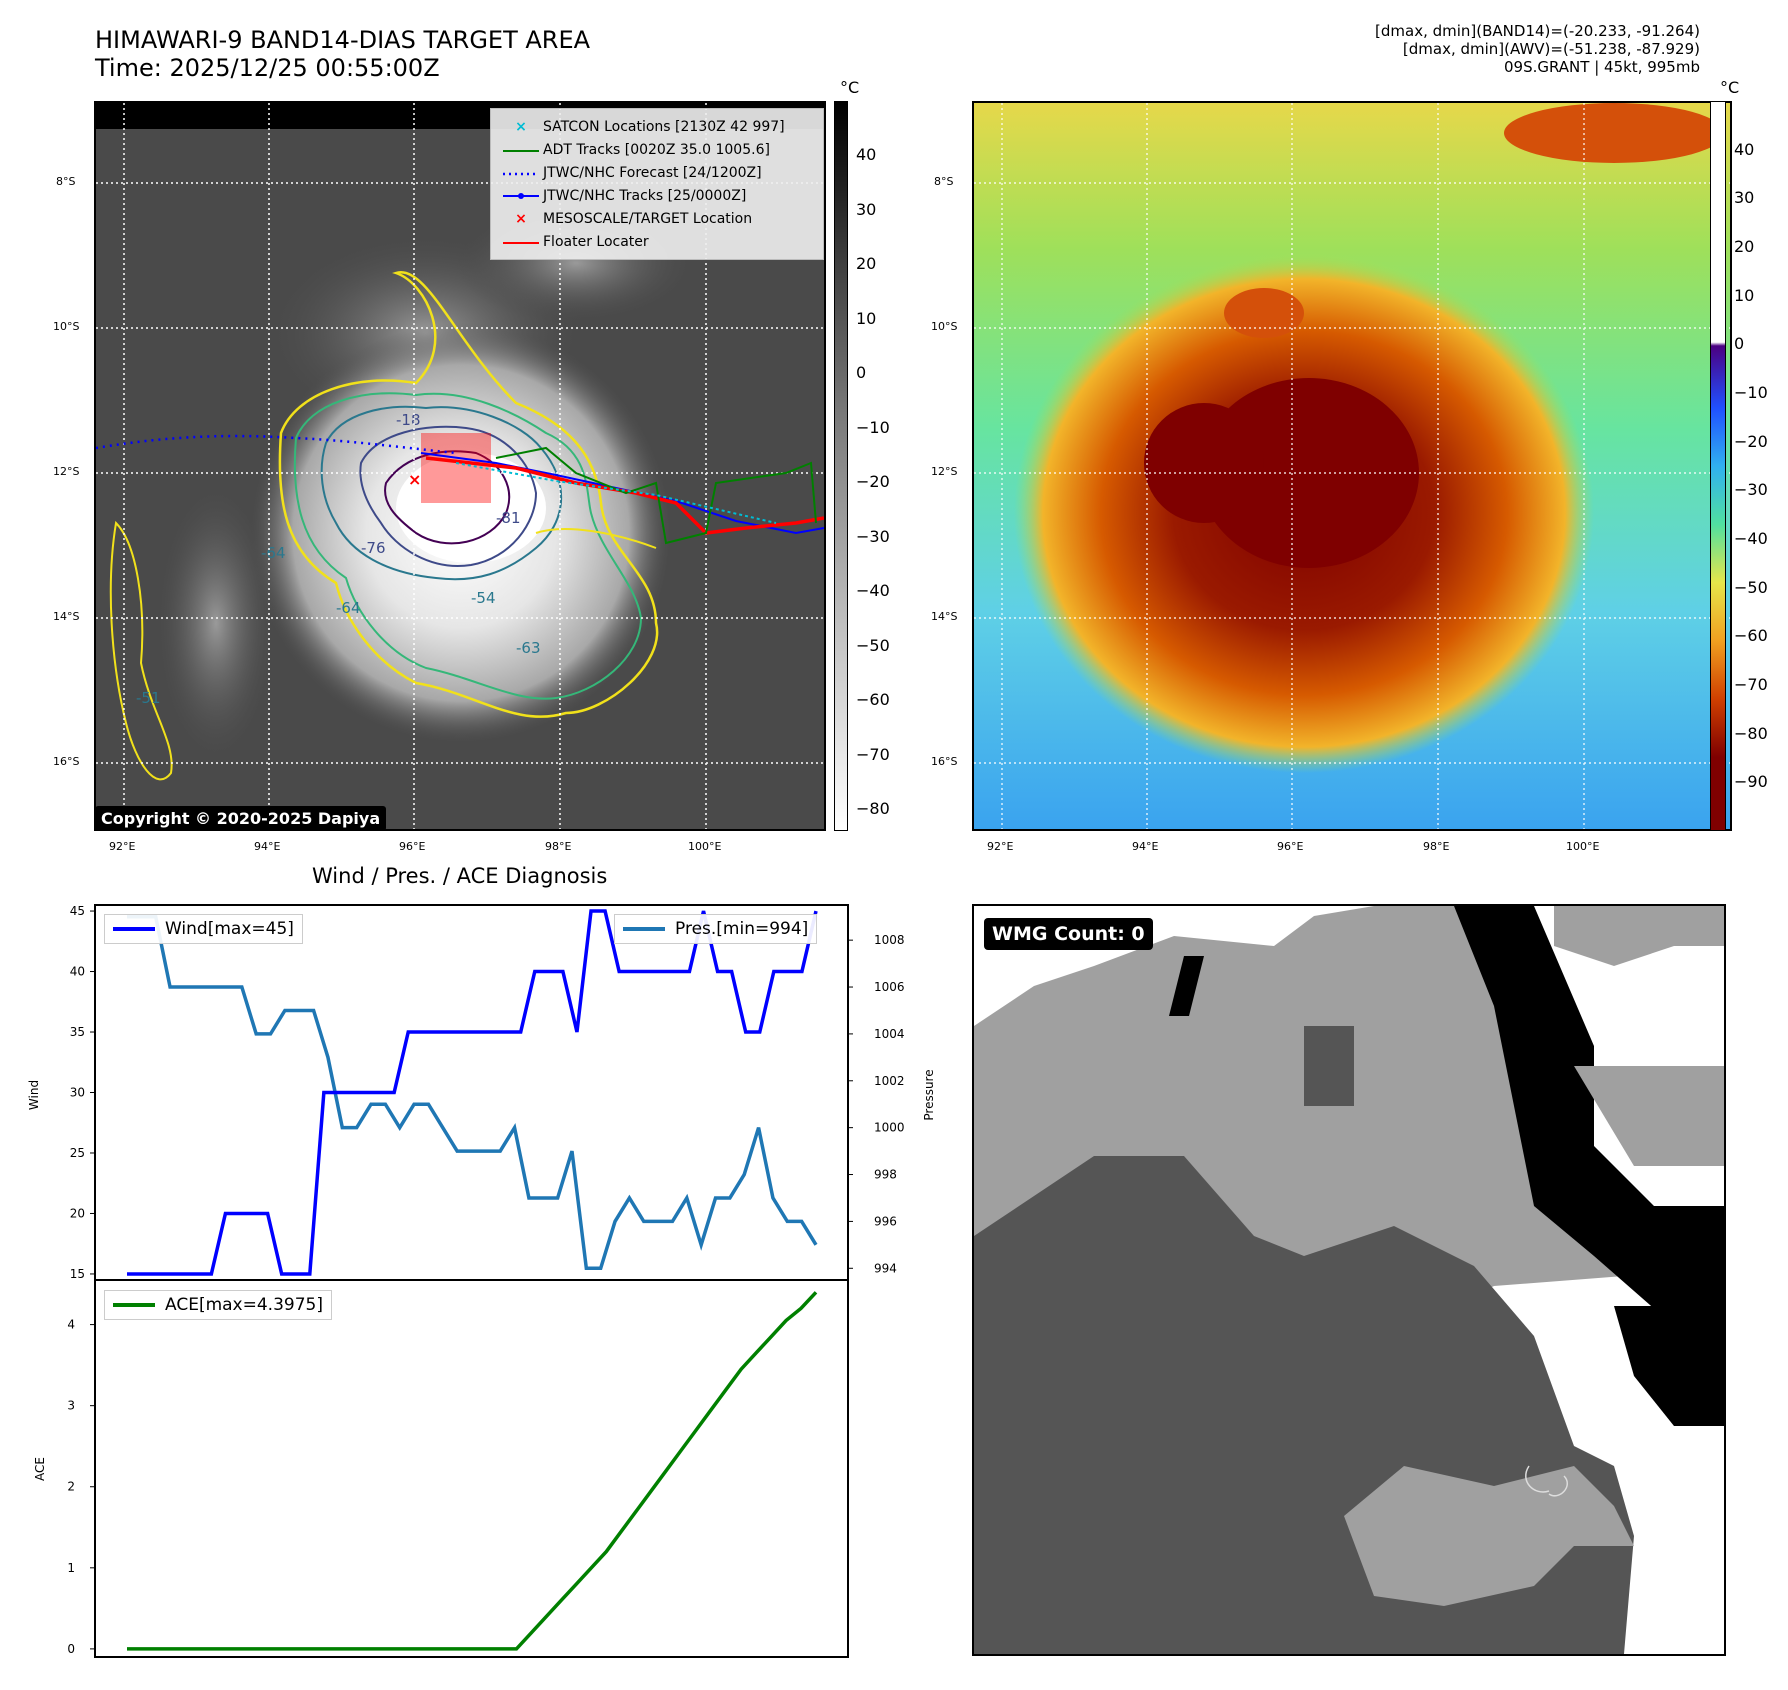 This screenshot has width=1788, height=1690. What do you see at coordinates (657, 149) in the screenshot?
I see `legend-item-adt: ADT Tracks [0020Z 35.0 1005.6]` at bounding box center [657, 149].